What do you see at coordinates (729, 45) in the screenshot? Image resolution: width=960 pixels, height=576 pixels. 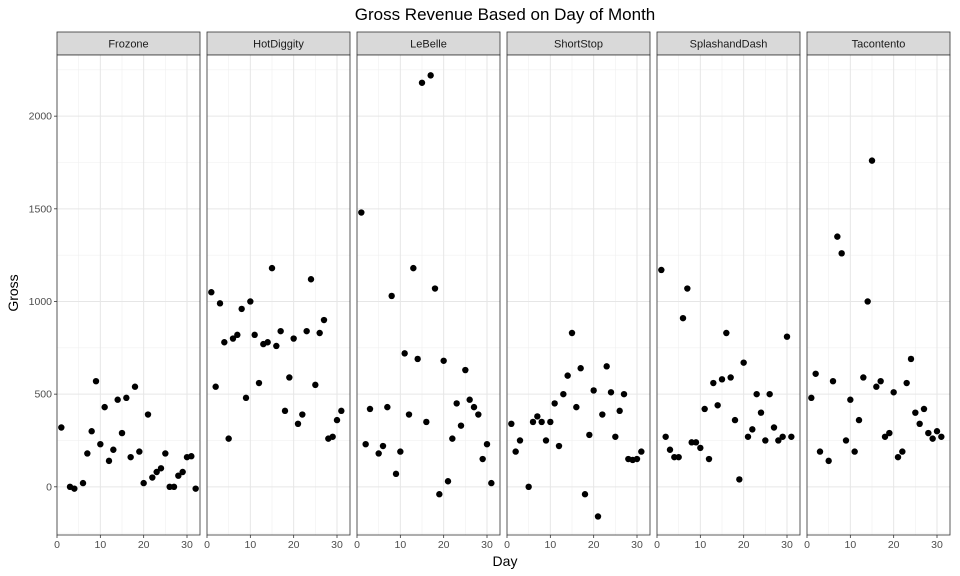 I see `facet-strip-label: SplashandDash` at bounding box center [729, 45].